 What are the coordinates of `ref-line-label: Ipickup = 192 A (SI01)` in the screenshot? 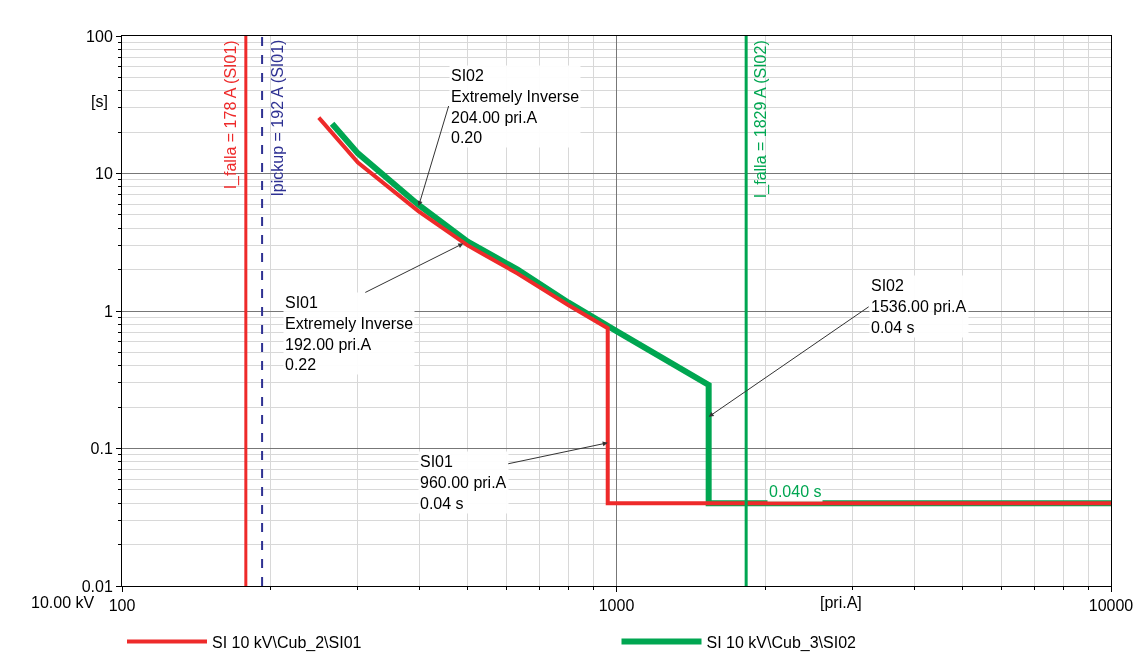 It's located at (277, 118).